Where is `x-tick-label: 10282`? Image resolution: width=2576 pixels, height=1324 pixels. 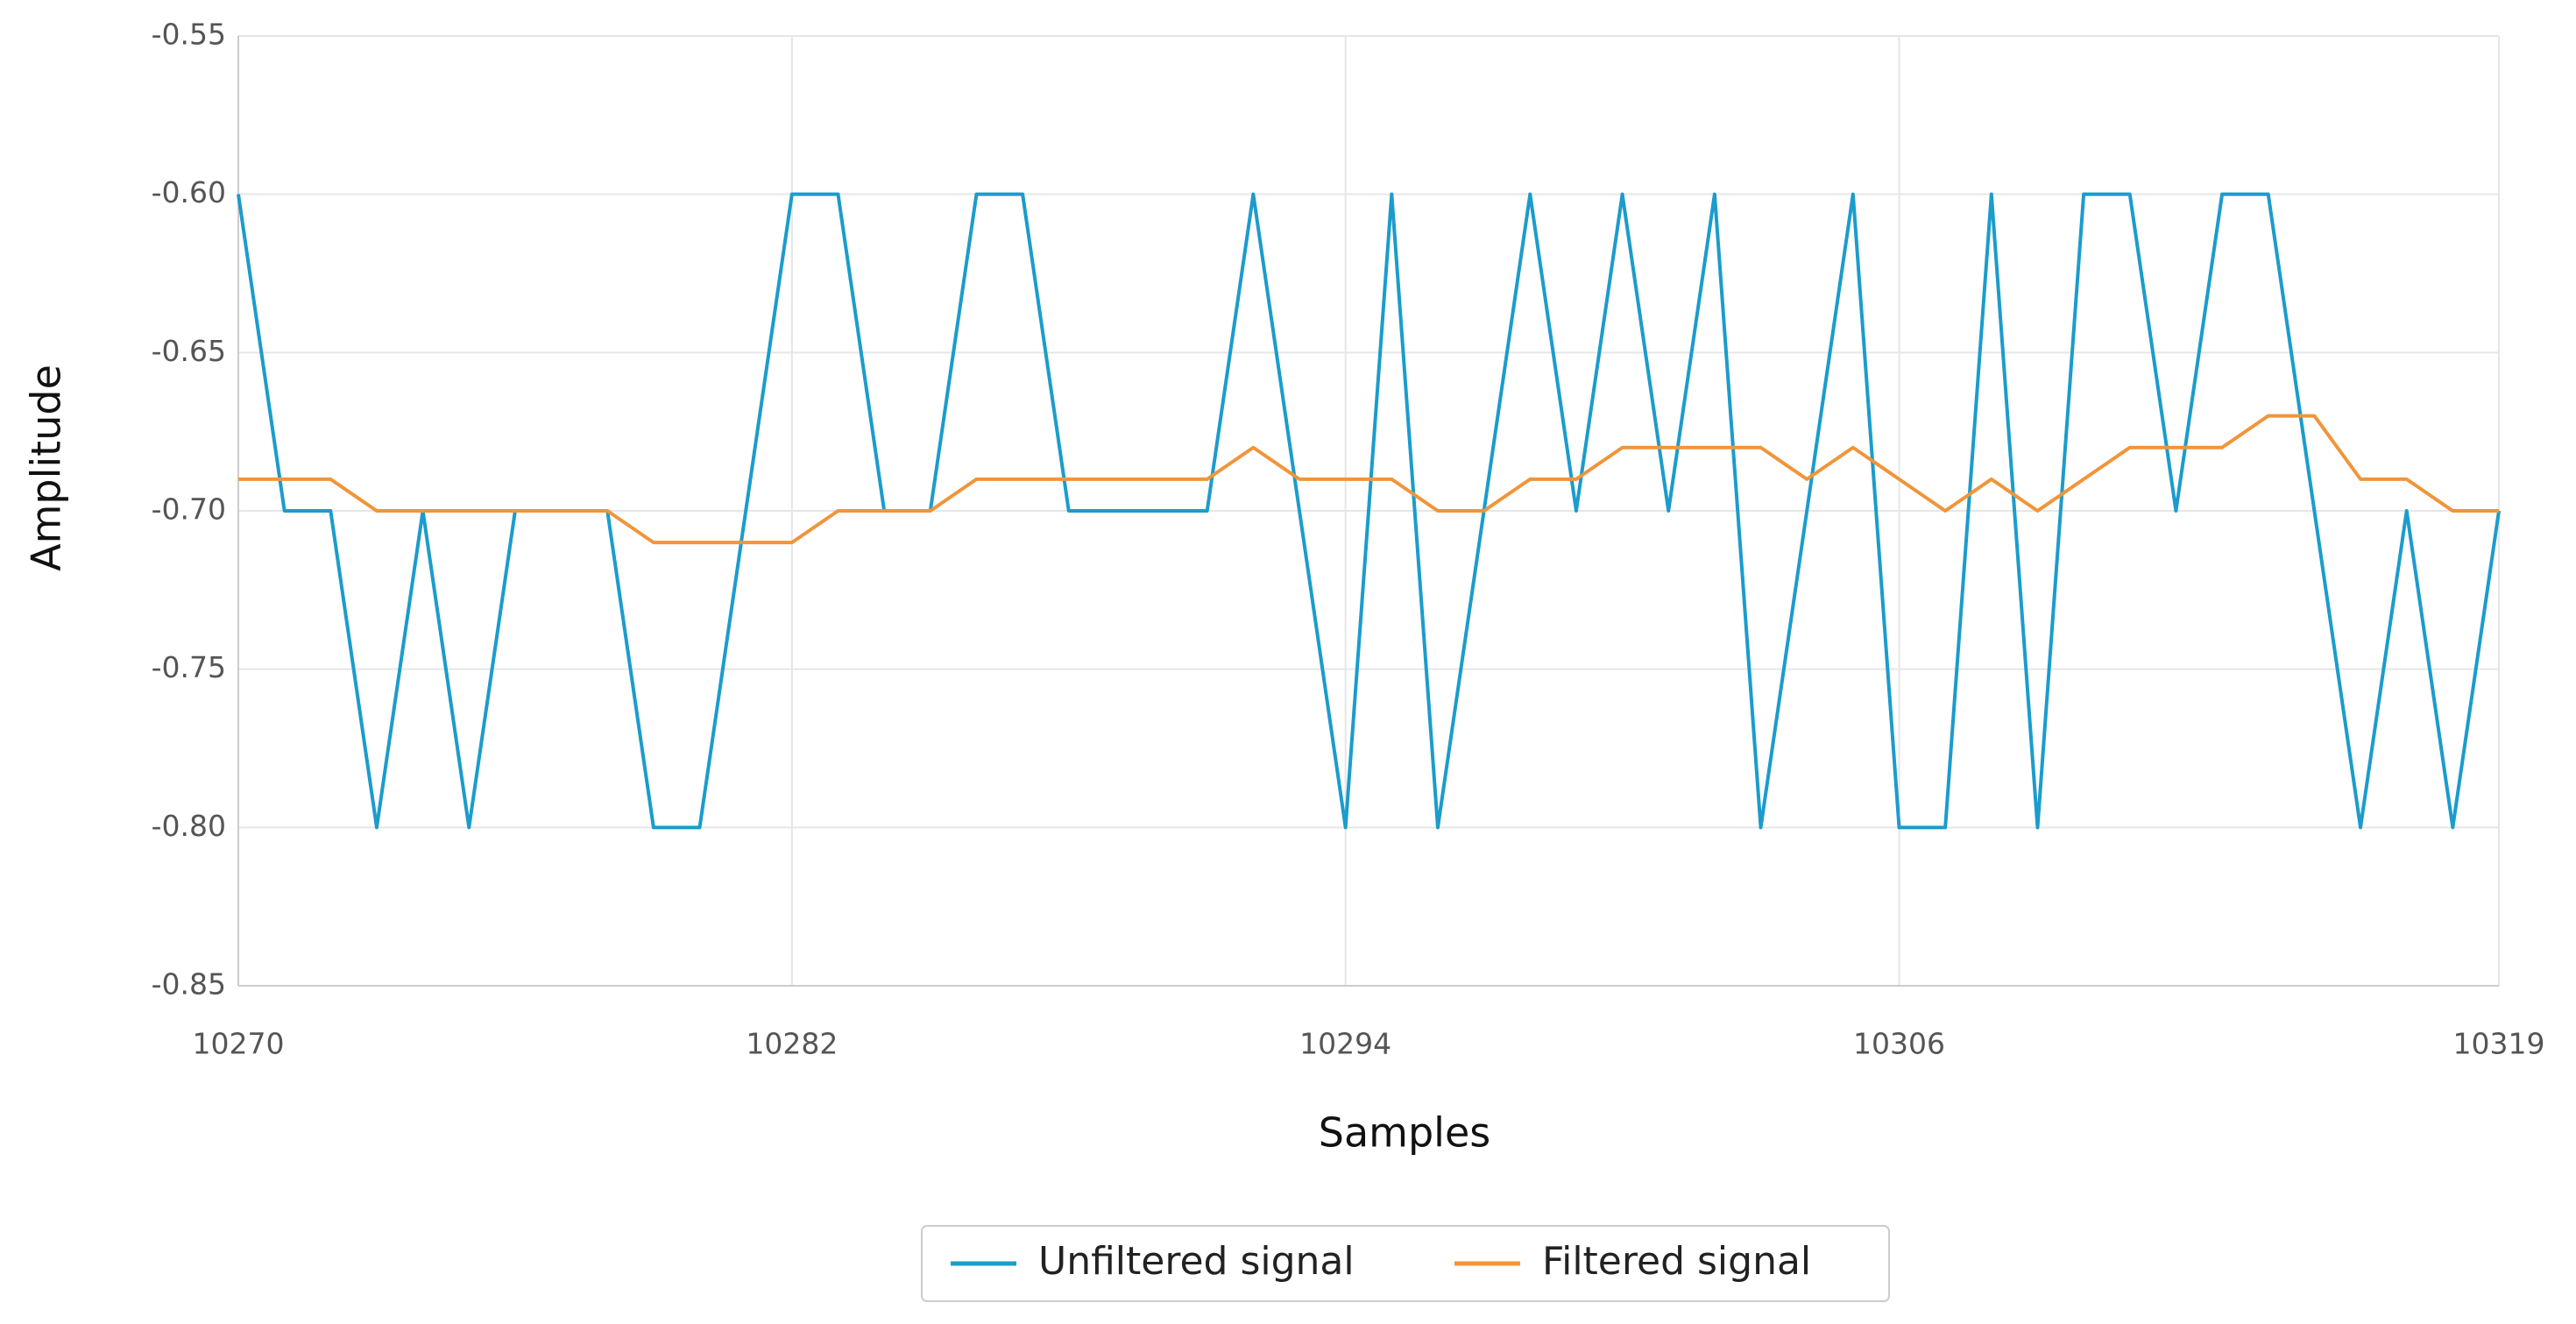
x-tick-label: 10282 is located at coordinates (792, 1044).